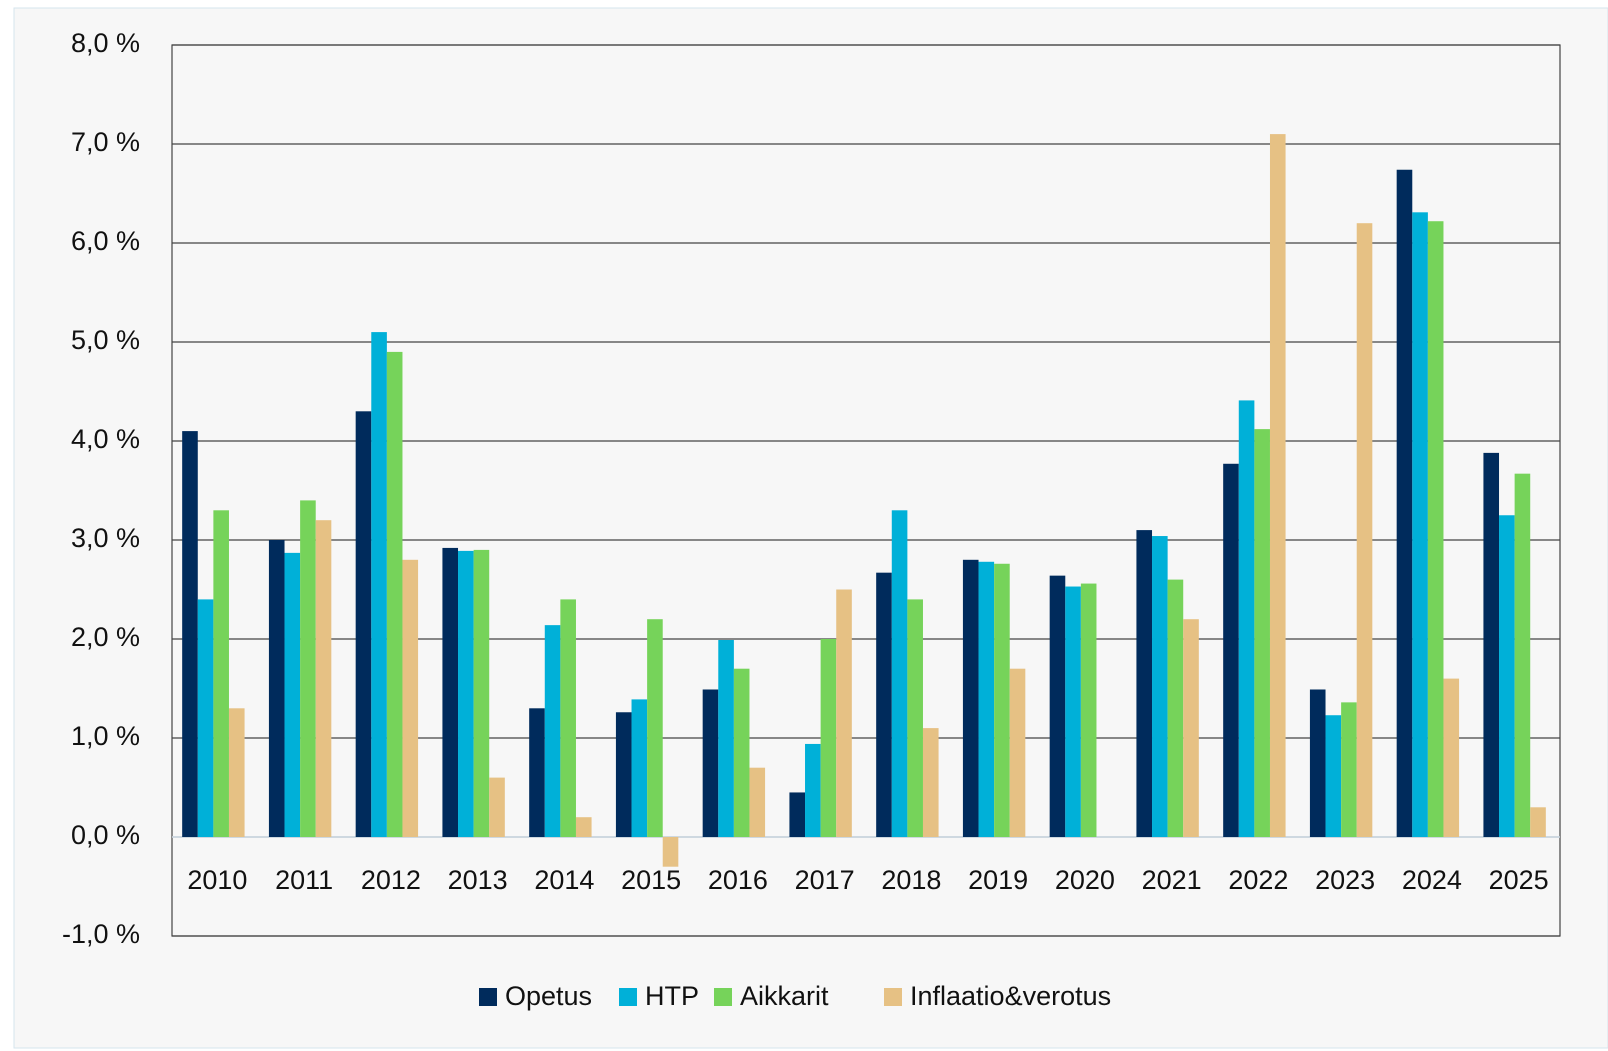 This screenshot has height=1051, width=1608. What do you see at coordinates (304, 880) in the screenshot?
I see `x-tick-label: 2011` at bounding box center [304, 880].